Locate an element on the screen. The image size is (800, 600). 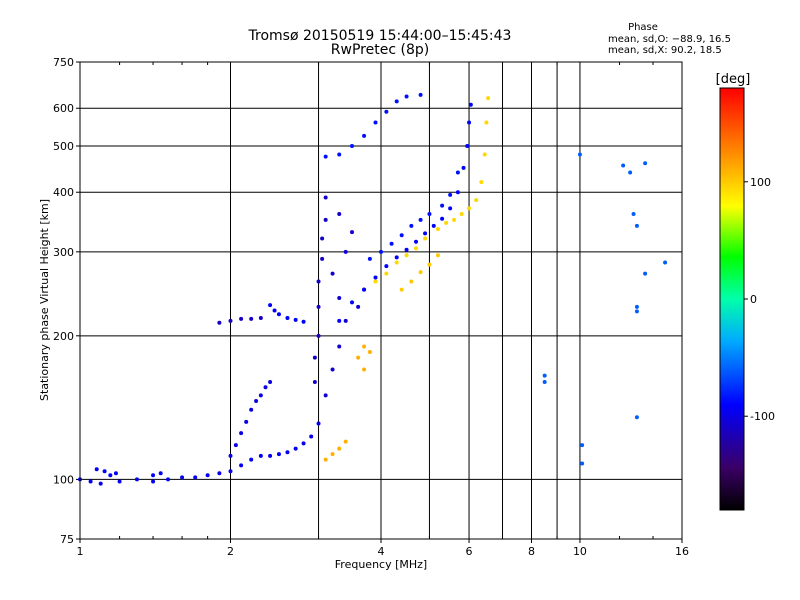
colorbar-ticks: -100 0 100 is located at coordinates (759, 299).